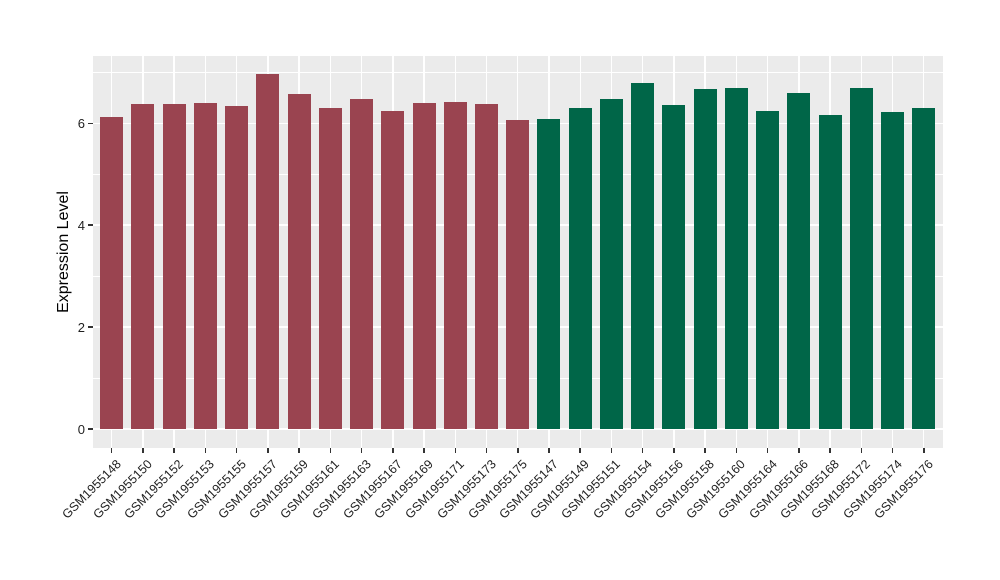 The width and height of the screenshot is (1000, 580). Describe the element at coordinates (81, 225) in the screenshot. I see `y-tick-label: 4` at that location.